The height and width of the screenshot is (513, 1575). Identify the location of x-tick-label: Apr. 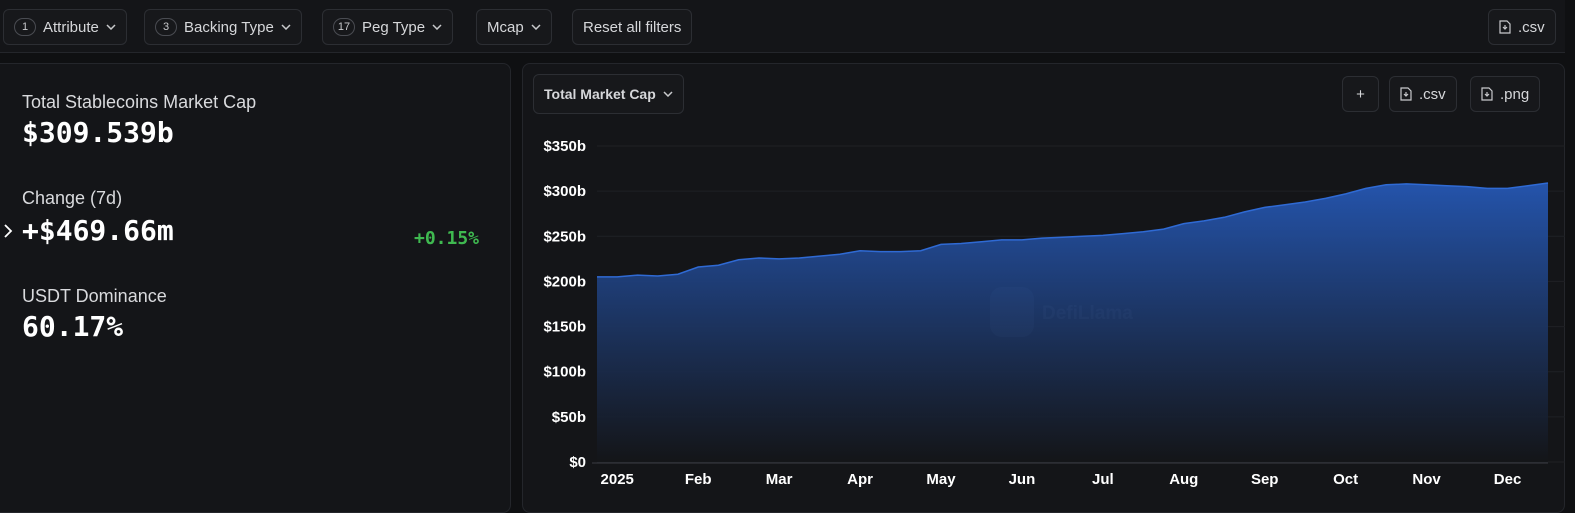
(860, 479).